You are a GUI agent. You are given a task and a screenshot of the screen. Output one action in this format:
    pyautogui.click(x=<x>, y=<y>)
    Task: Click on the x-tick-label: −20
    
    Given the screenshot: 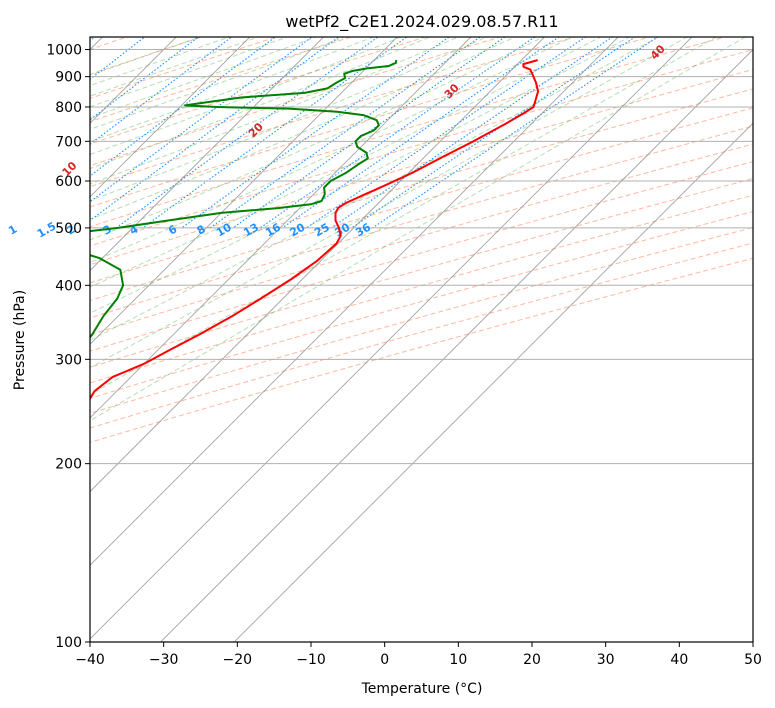 What is the action you would take?
    pyautogui.click(x=238, y=660)
    